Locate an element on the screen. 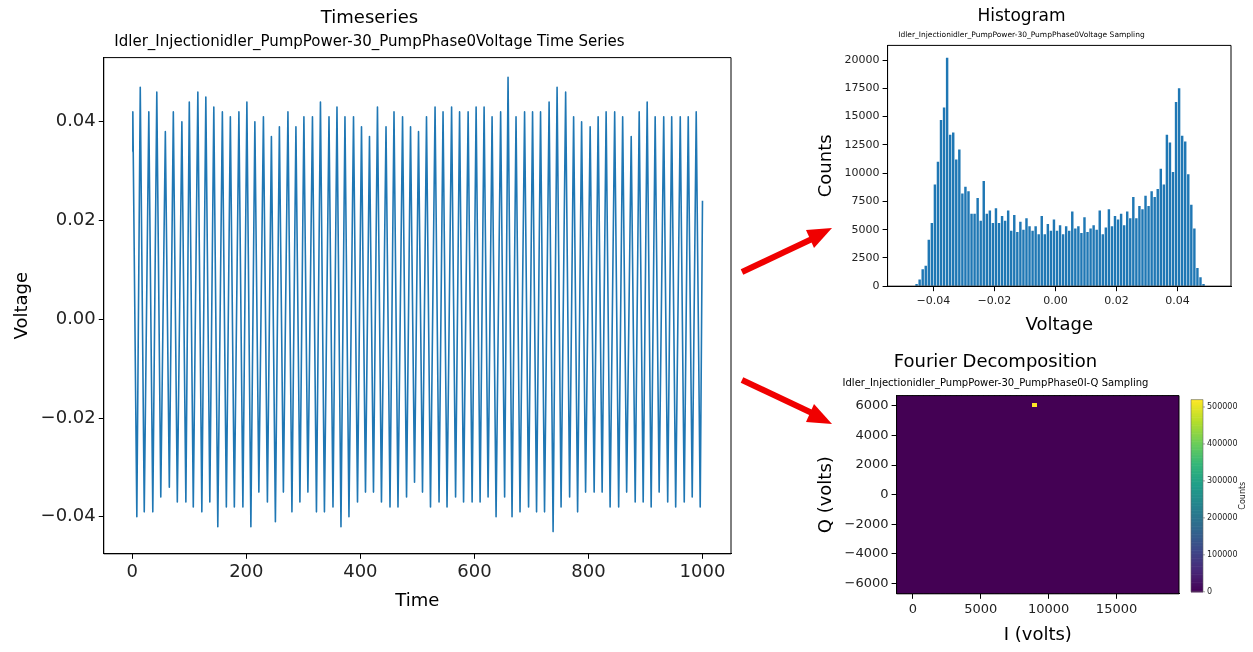 The image size is (1253, 652). x-axis-title: Voltage is located at coordinates (1059, 323).